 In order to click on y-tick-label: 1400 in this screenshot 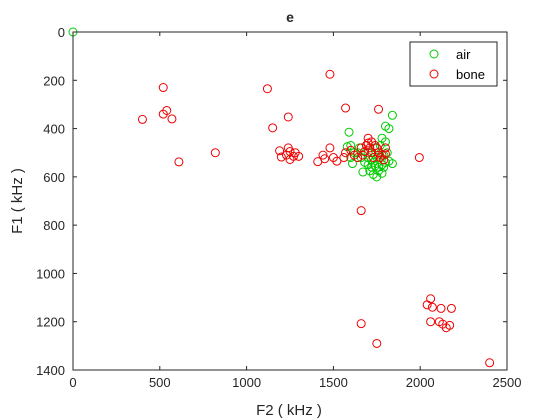, I will do `click(50, 370)`.